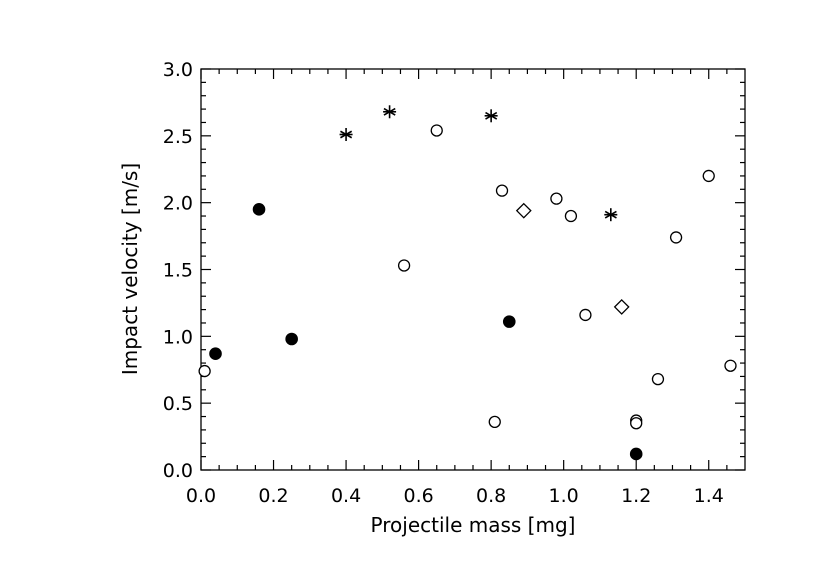 This screenshot has height=587, width=830. Describe the element at coordinates (201, 496) in the screenshot. I see `x-tick-label: 0.0` at that location.